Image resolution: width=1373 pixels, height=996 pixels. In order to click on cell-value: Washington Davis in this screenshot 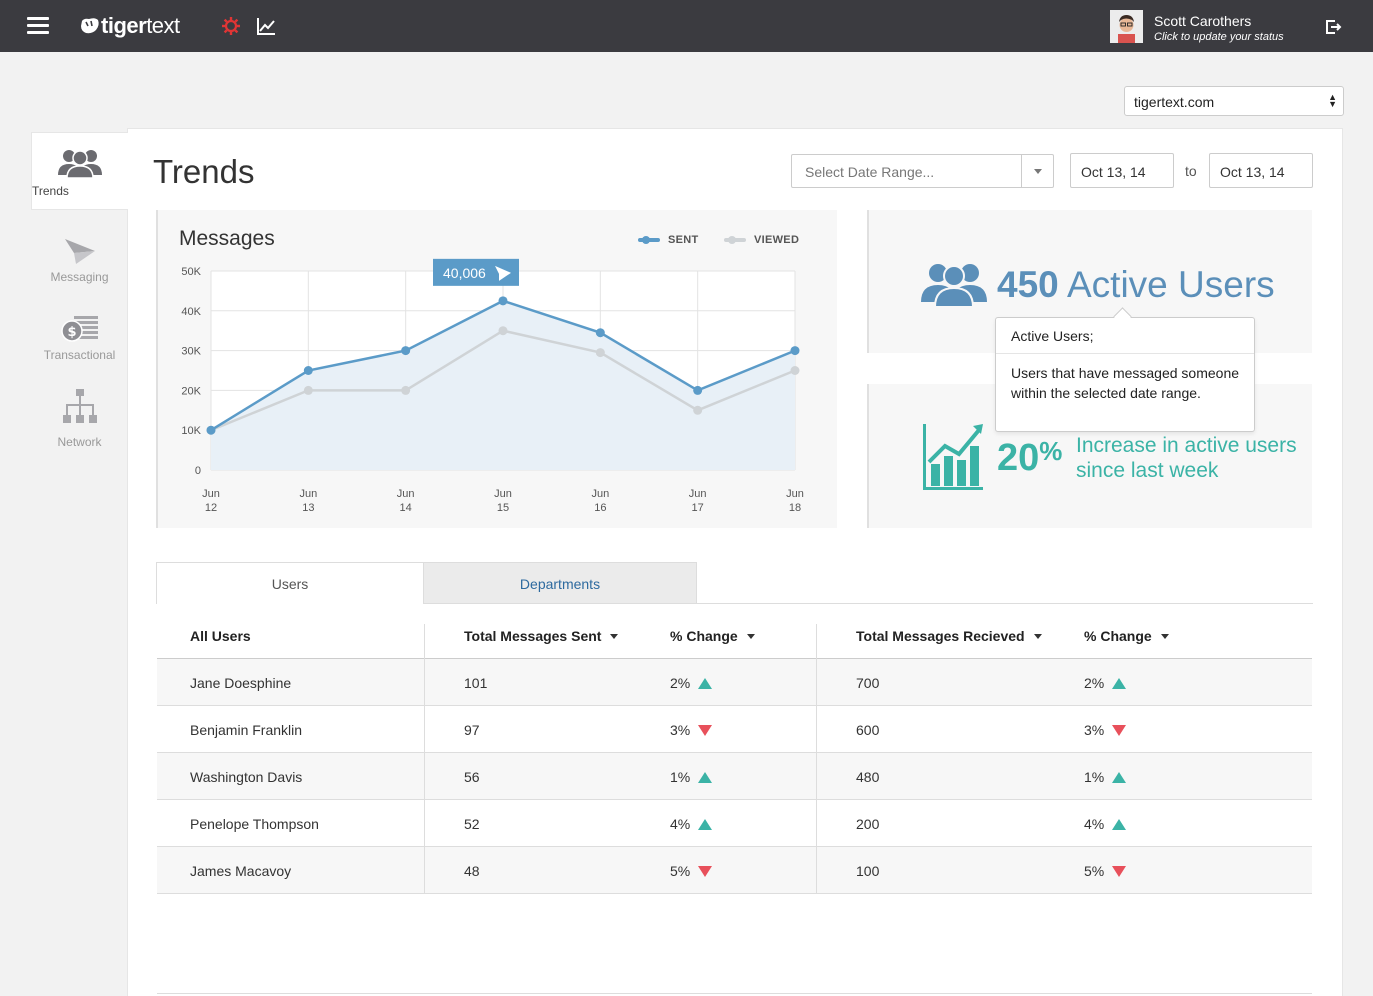, I will do `click(246, 777)`.